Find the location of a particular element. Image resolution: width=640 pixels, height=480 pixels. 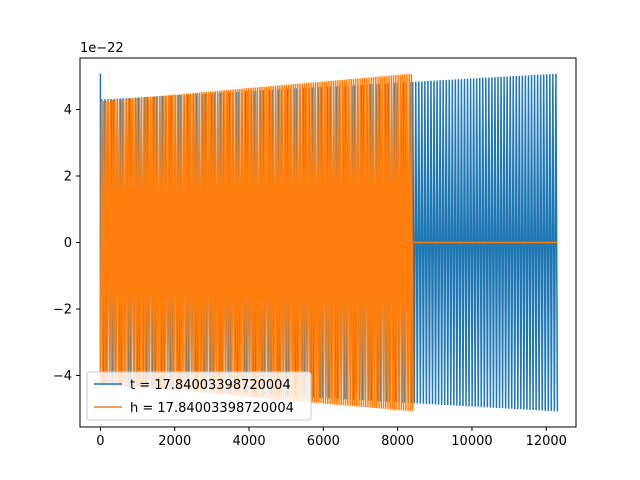

legend-box is located at coordinates (199, 396).